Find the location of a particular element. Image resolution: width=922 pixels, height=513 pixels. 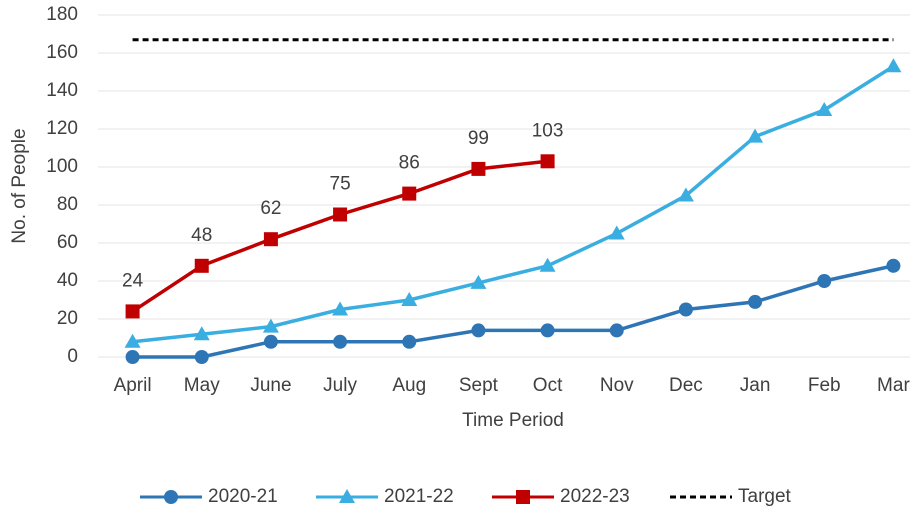

y-axis-label: No. of People is located at coordinates (19, 185).